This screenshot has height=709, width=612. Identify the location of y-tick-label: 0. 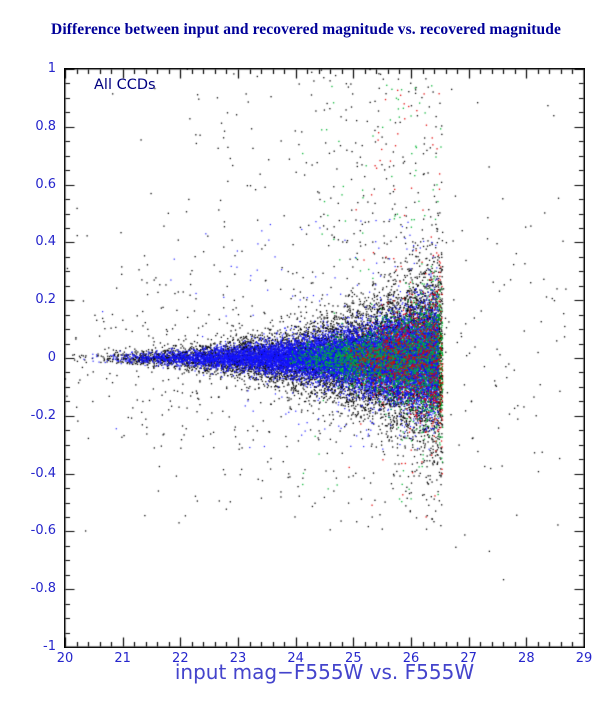
(51, 357).